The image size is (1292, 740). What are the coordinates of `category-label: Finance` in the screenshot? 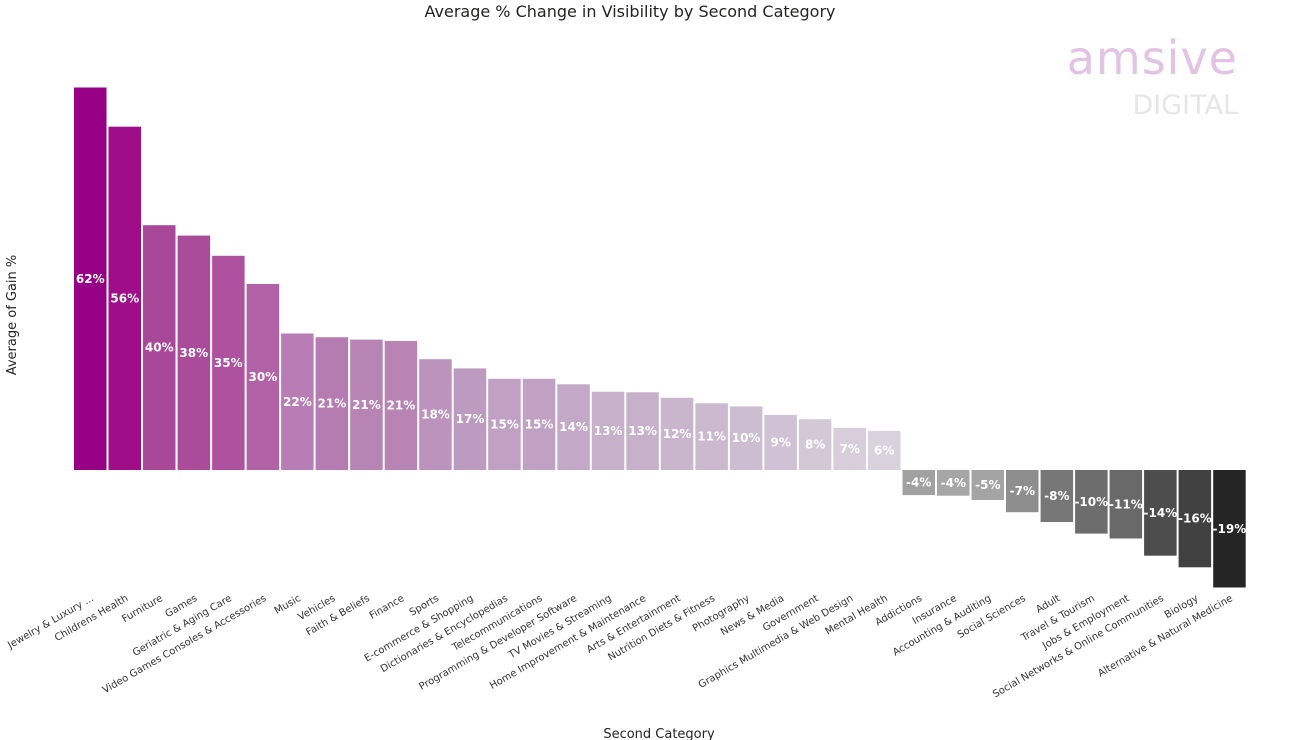 It's located at (387, 607).